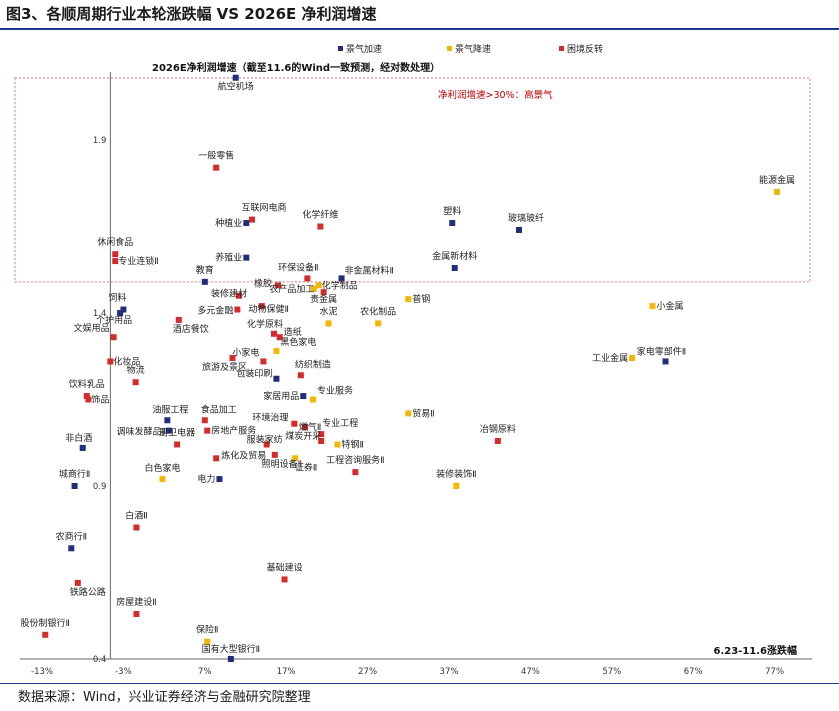  What do you see at coordinates (335, 391) in the screenshot?
I see `point-label-1-9: 专业服务` at bounding box center [335, 391].